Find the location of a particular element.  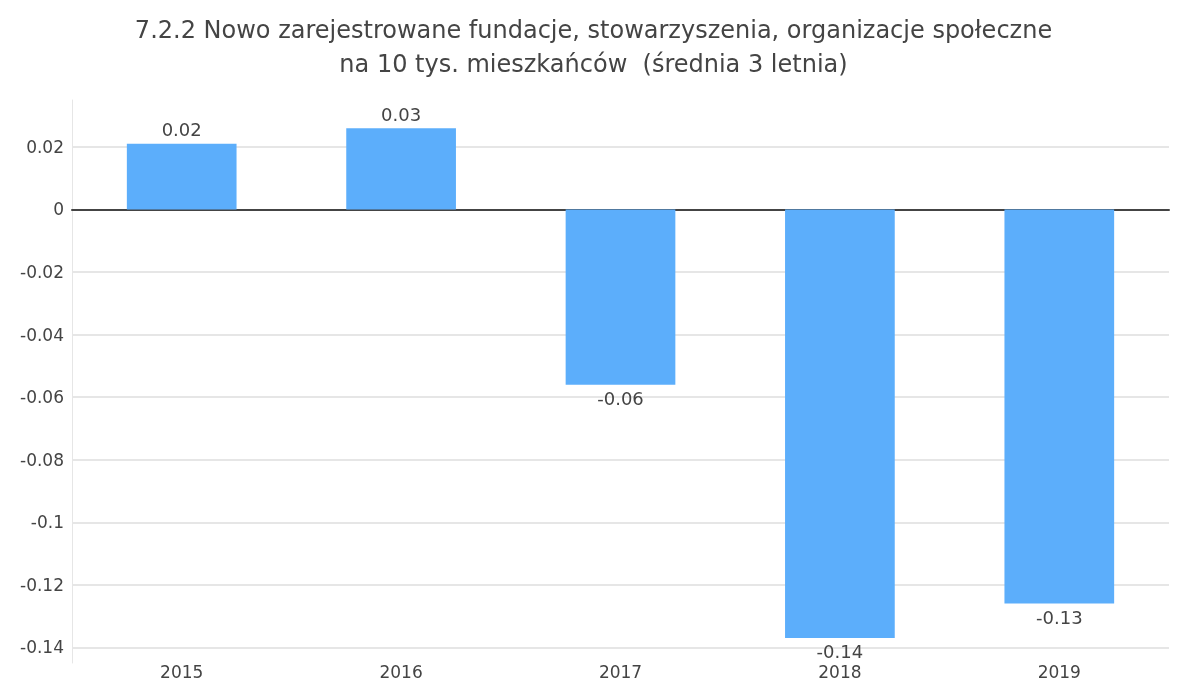

x-tick-label: 2016 is located at coordinates (401, 671).